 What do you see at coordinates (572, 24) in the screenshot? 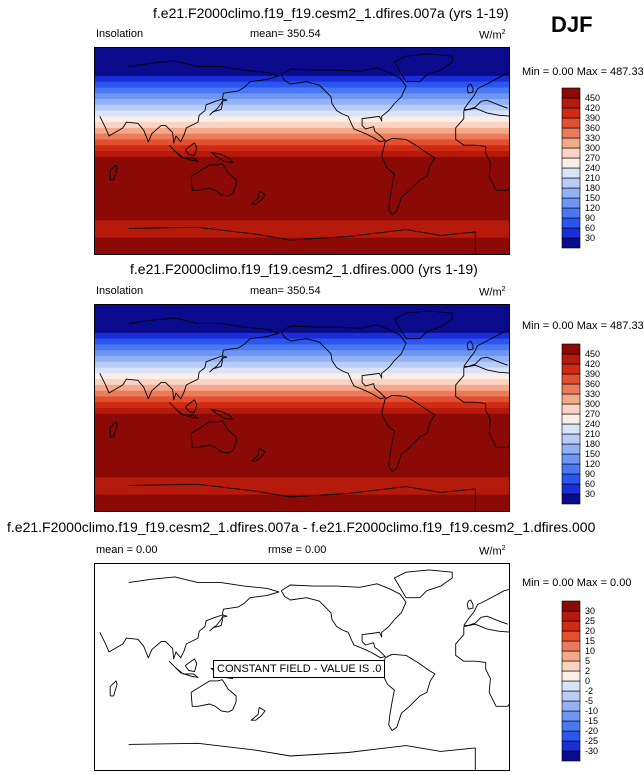
I see `season-label: DJF` at bounding box center [572, 24].